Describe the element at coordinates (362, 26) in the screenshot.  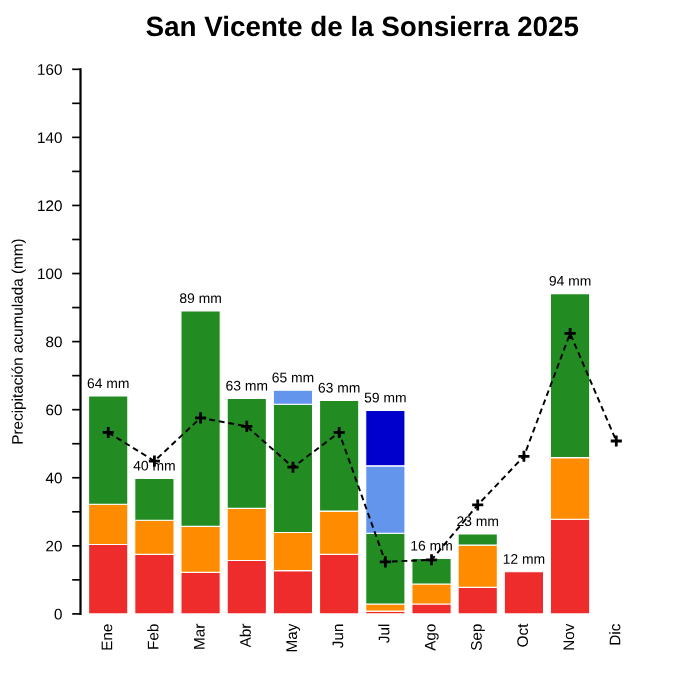
I see `chart-title: San Vicente de la Sonsierra 2025` at that location.